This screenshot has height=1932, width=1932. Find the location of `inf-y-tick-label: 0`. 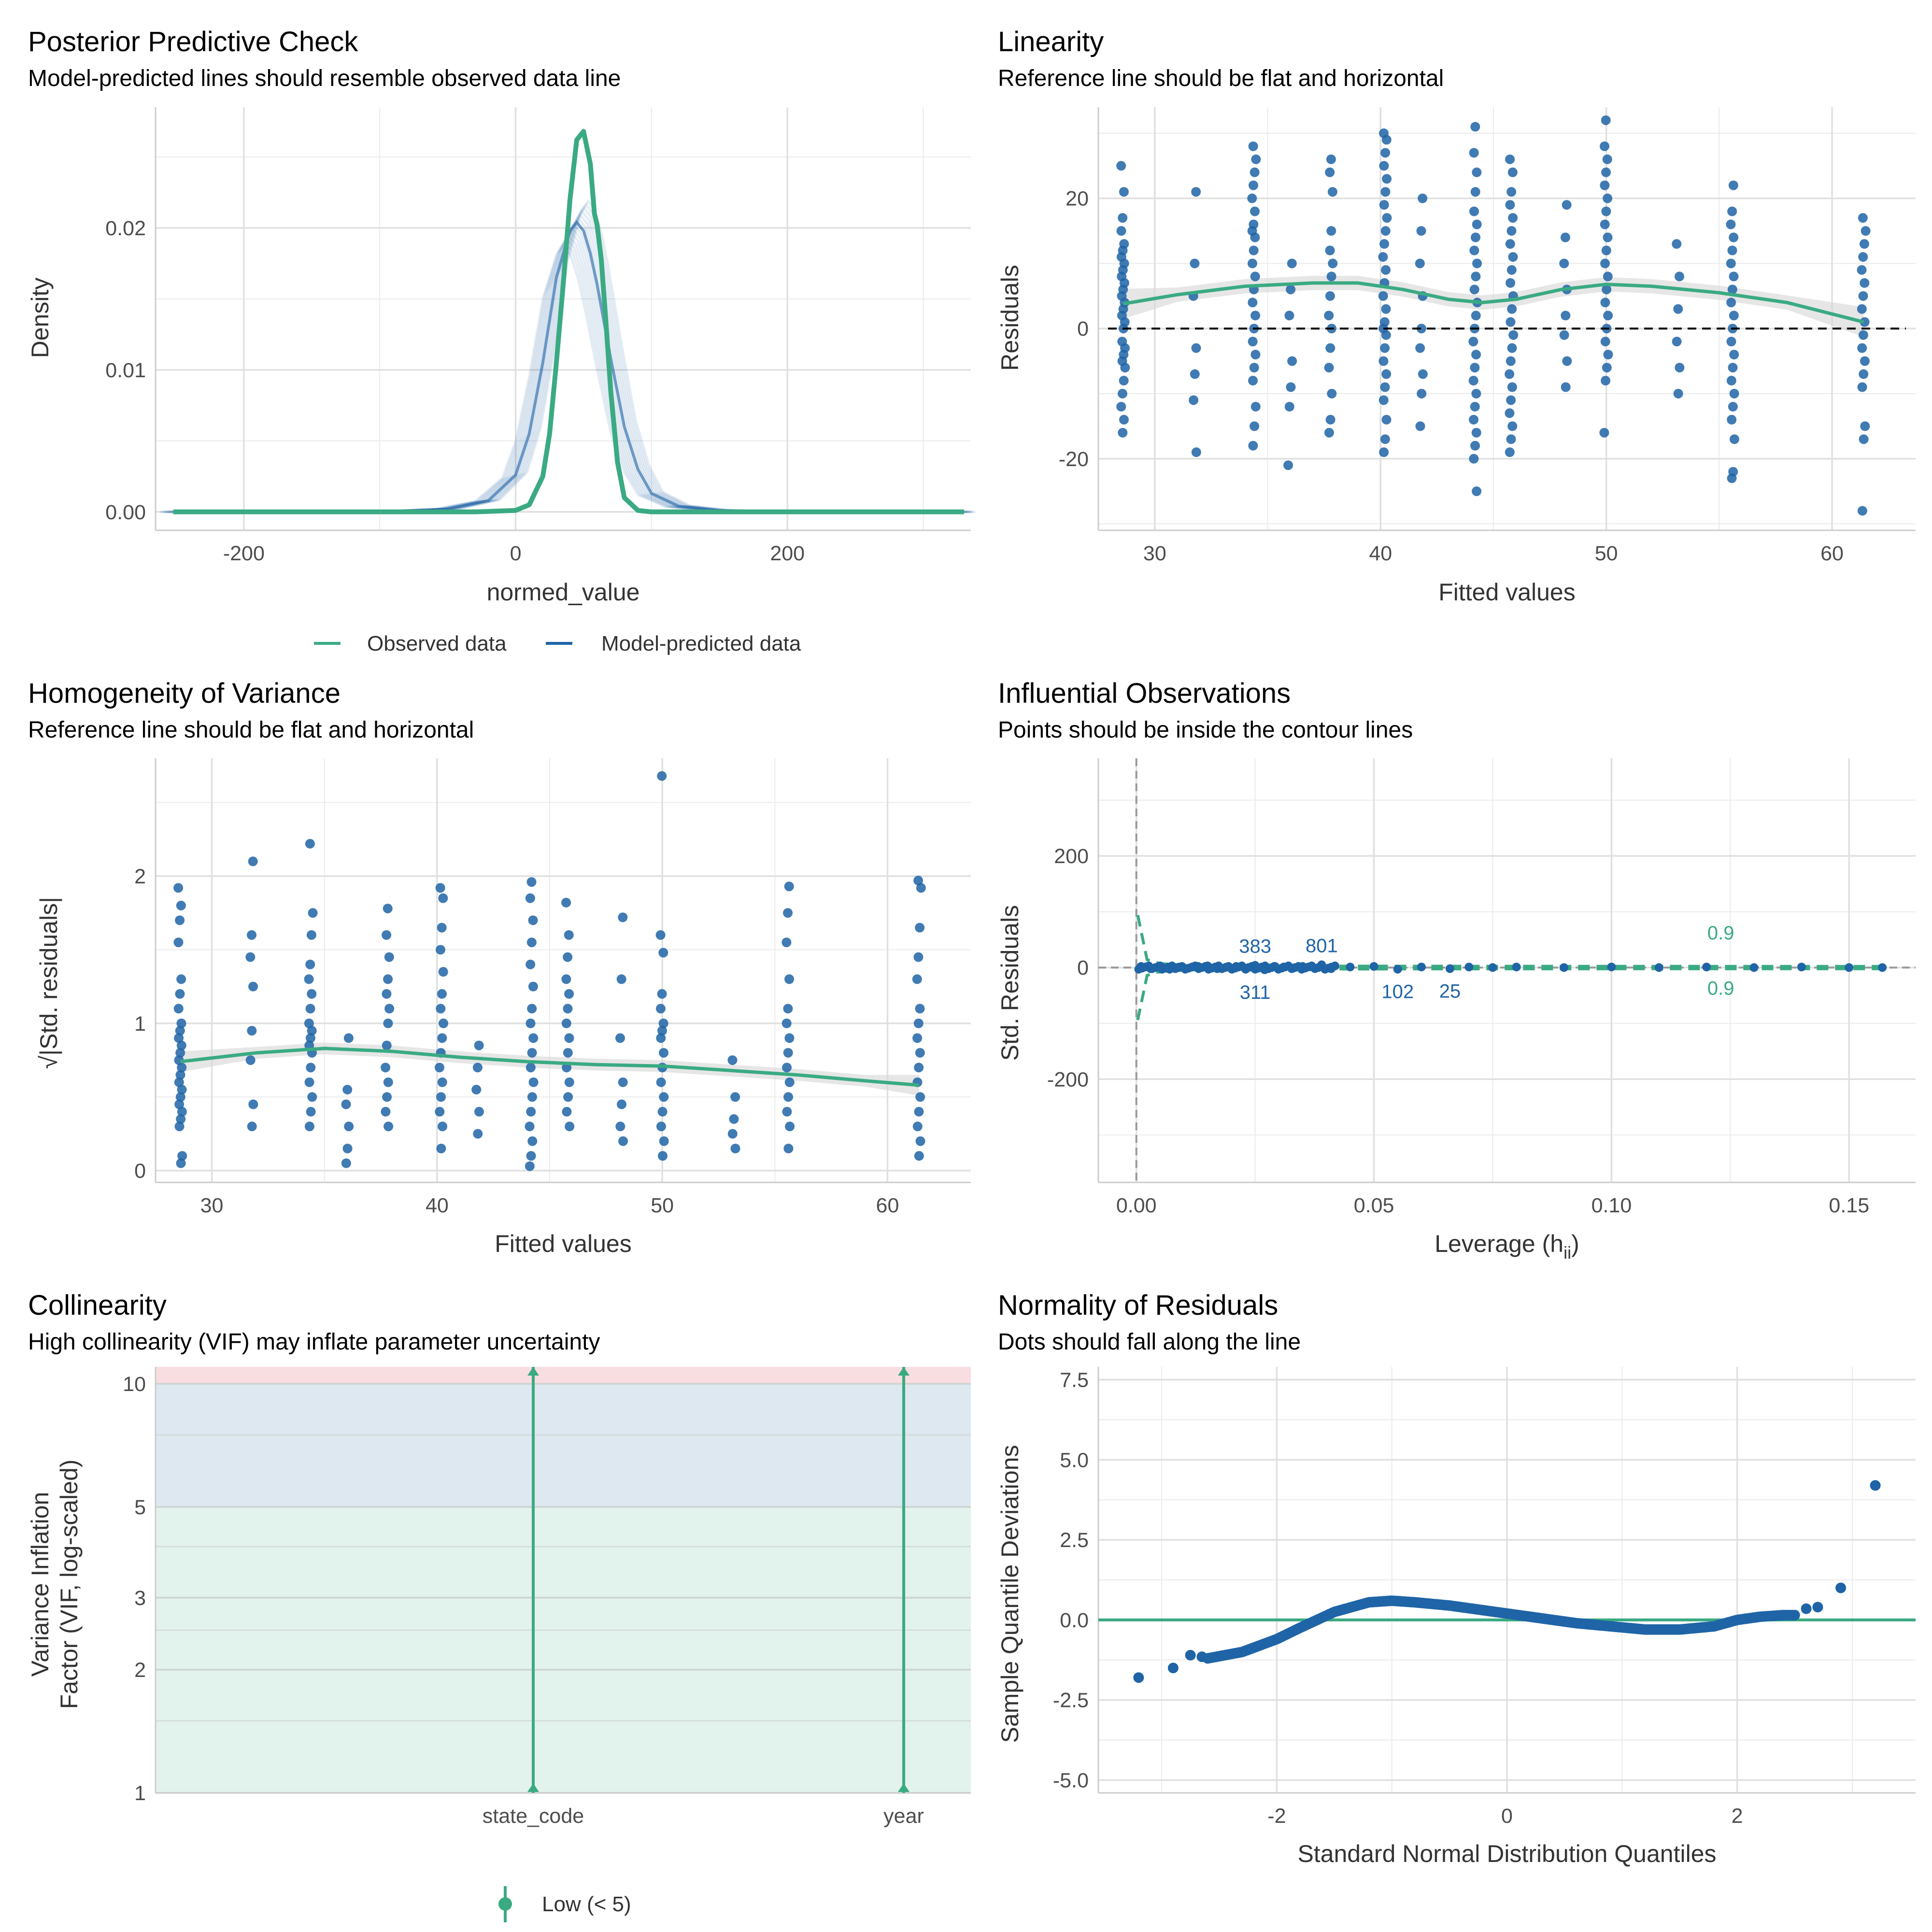

inf-y-tick-label: 0 is located at coordinates (1083, 968).